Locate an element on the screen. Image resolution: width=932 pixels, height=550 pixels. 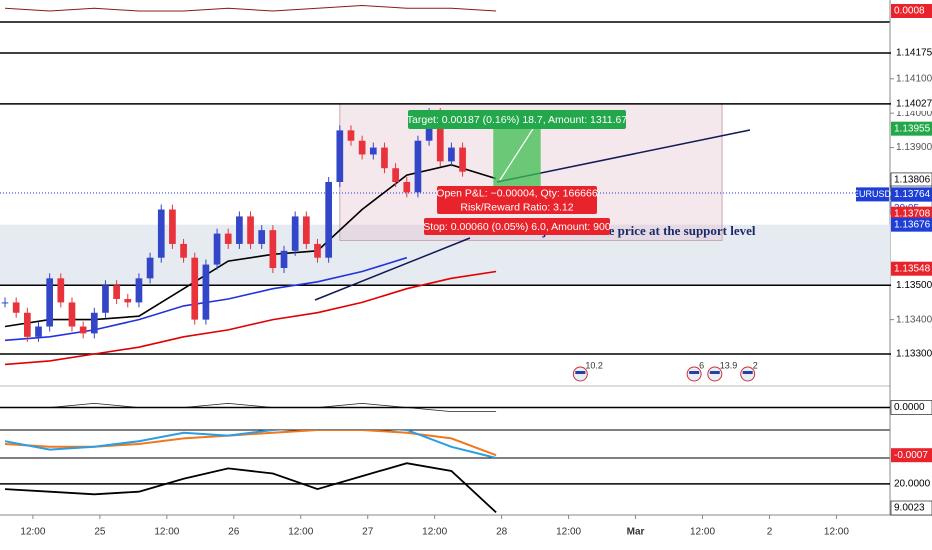
y-tick-label: 1.13400 is located at coordinates (914, 319).